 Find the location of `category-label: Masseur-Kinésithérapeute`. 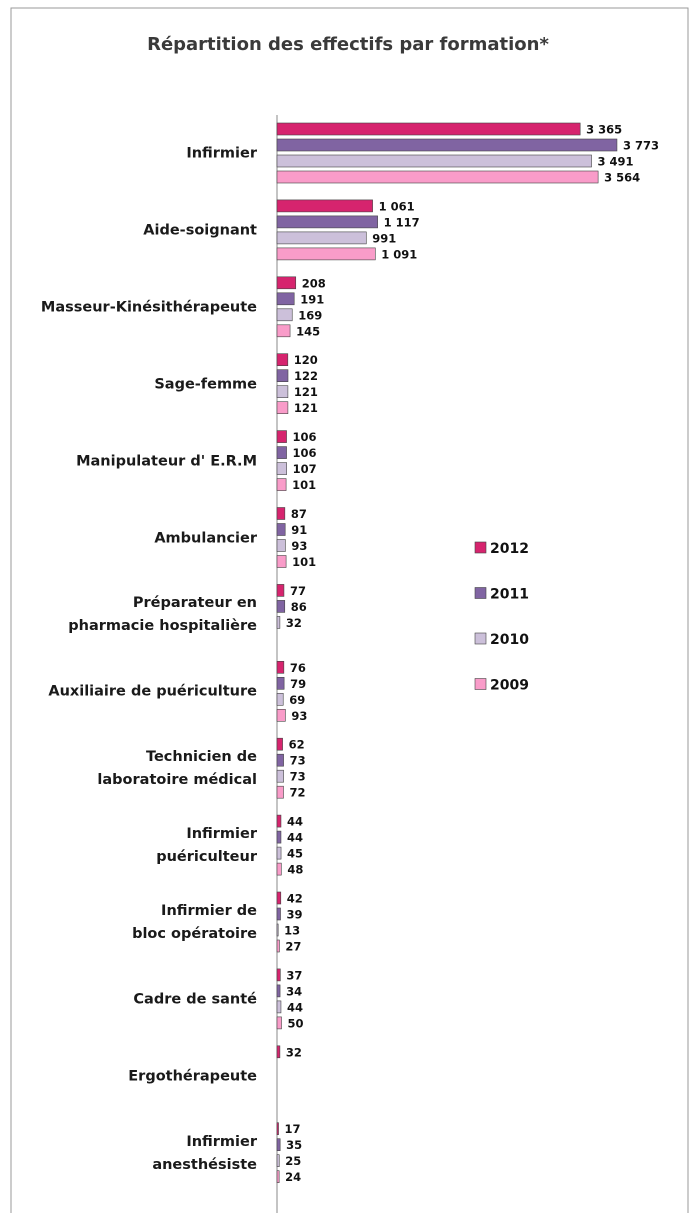

category-label: Masseur-Kinésithérapeute is located at coordinates (148, 307).